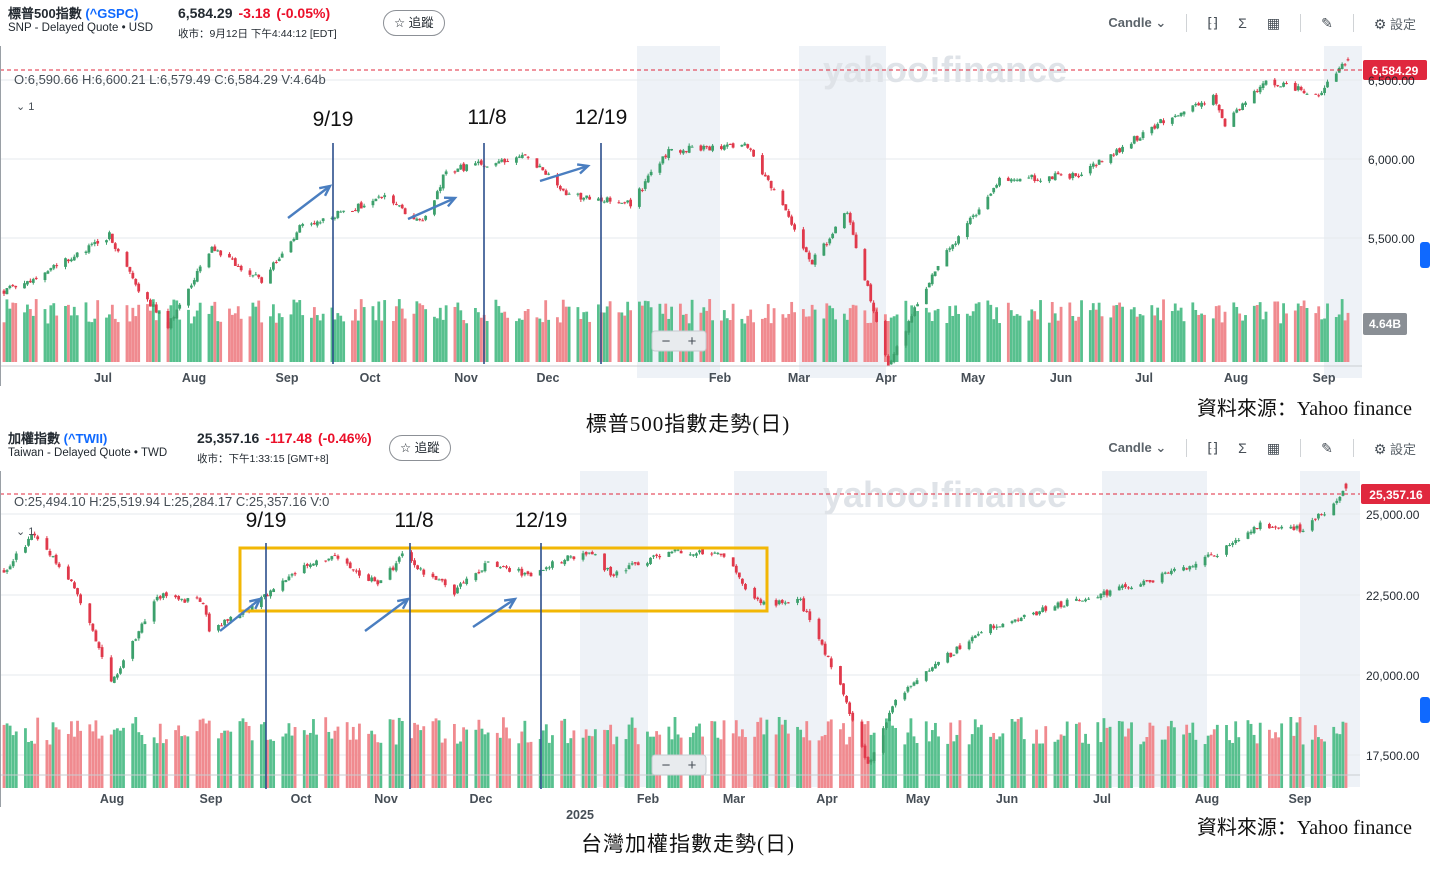 The image size is (1430, 870). Describe the element at coordinates (679, 341) in the screenshot. I see `zoom-control` at that location.